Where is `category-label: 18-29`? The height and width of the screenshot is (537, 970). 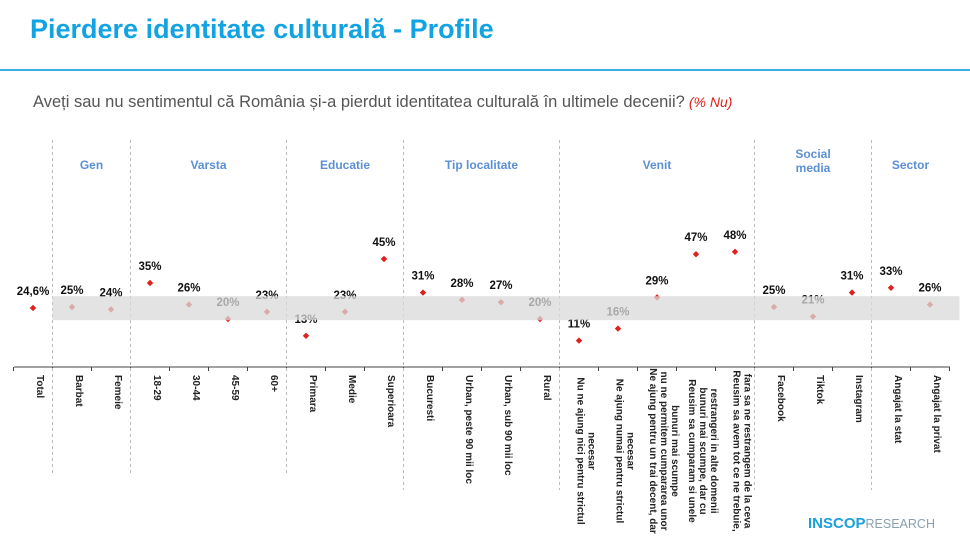
category-label: 18-29 is located at coordinates (156, 388).